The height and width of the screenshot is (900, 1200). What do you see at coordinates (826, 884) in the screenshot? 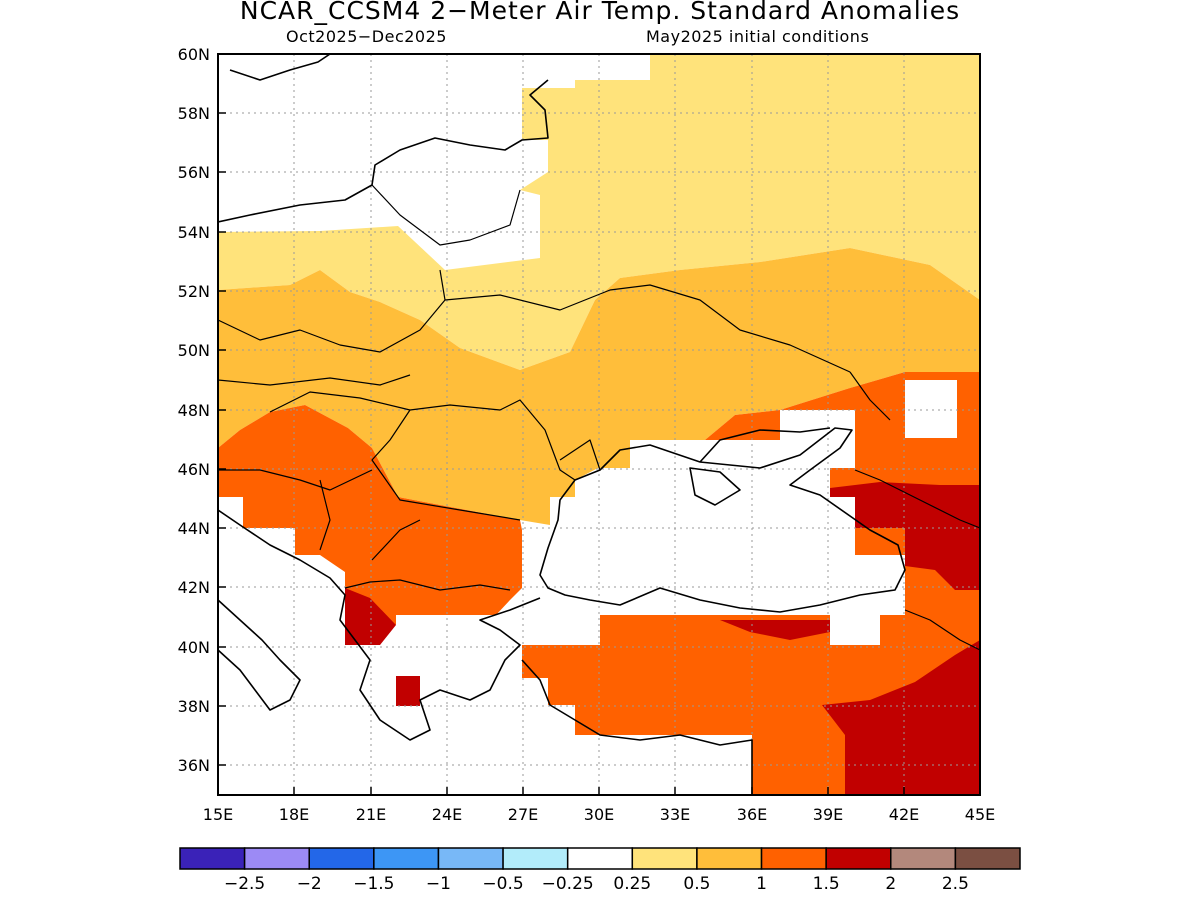
I see `colorbar-label: 1.5` at bounding box center [826, 884].